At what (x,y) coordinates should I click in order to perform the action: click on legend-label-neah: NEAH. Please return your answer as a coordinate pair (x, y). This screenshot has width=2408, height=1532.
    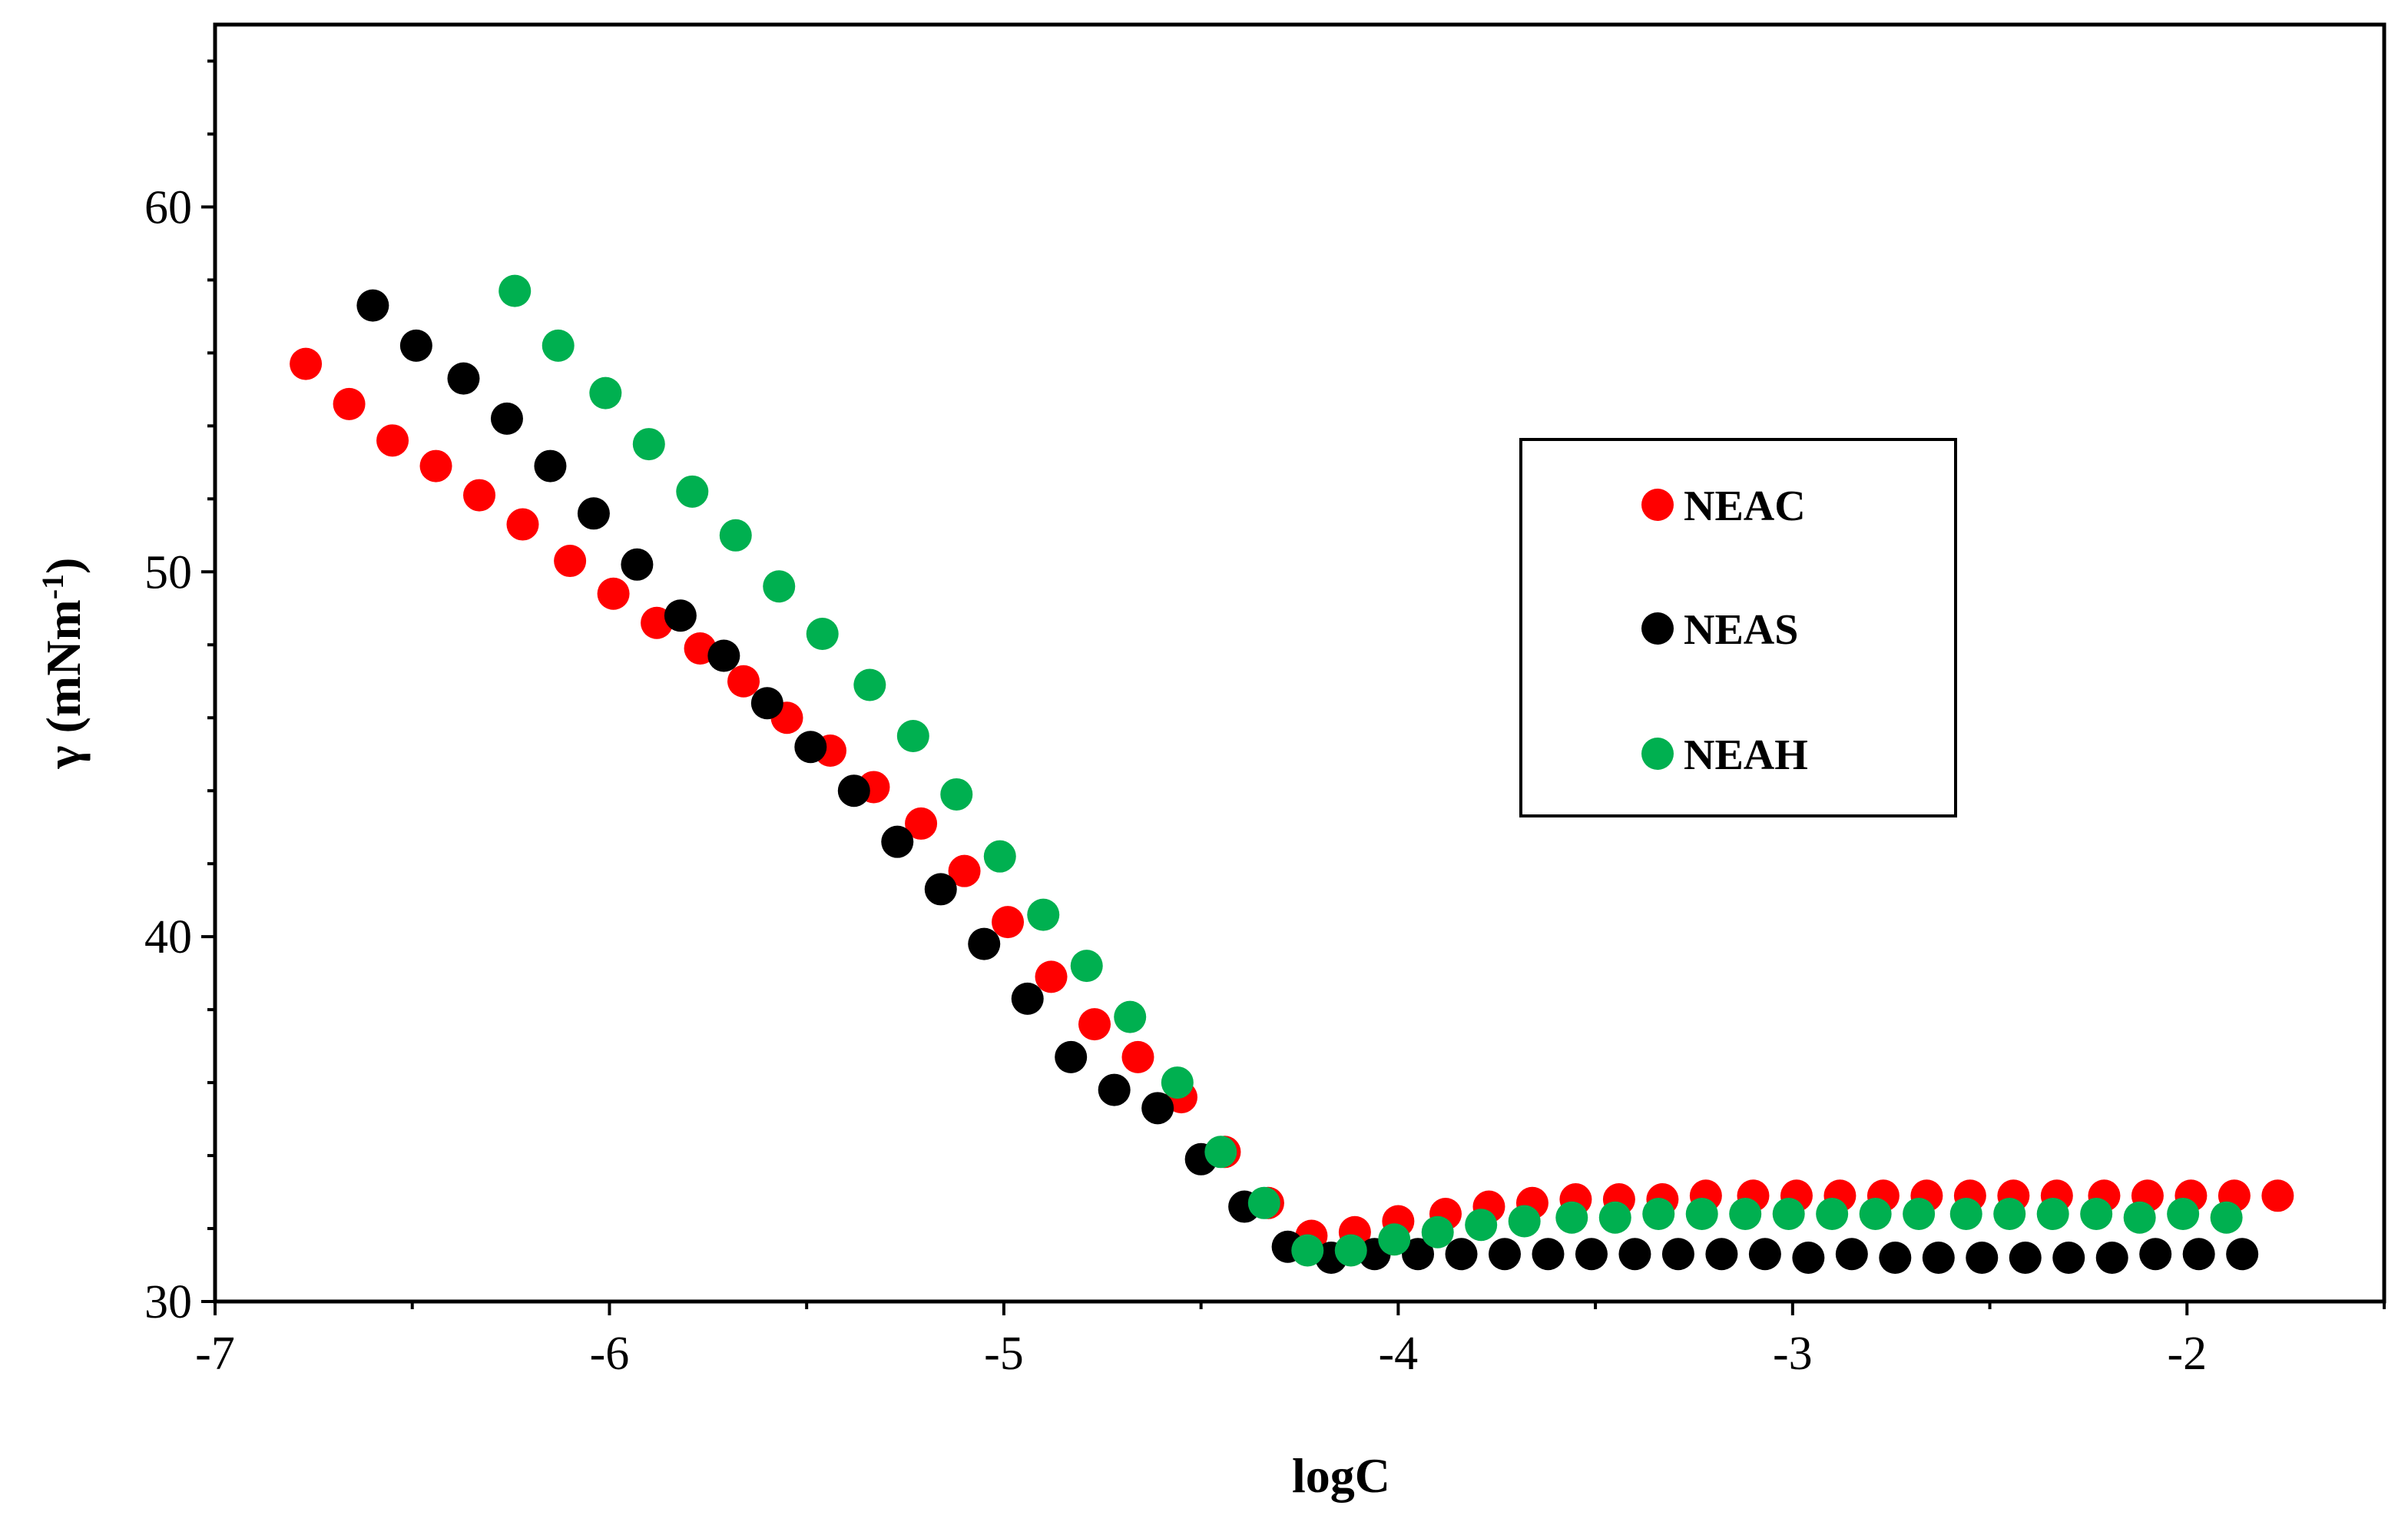
    Looking at the image, I should click on (1746, 755).